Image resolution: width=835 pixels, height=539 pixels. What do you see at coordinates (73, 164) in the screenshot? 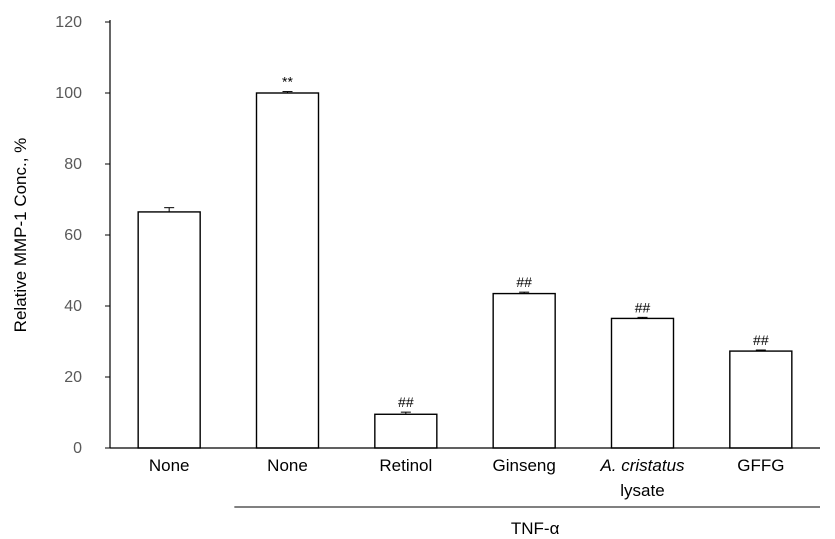
I see `y-tick-label: 80` at bounding box center [73, 164].